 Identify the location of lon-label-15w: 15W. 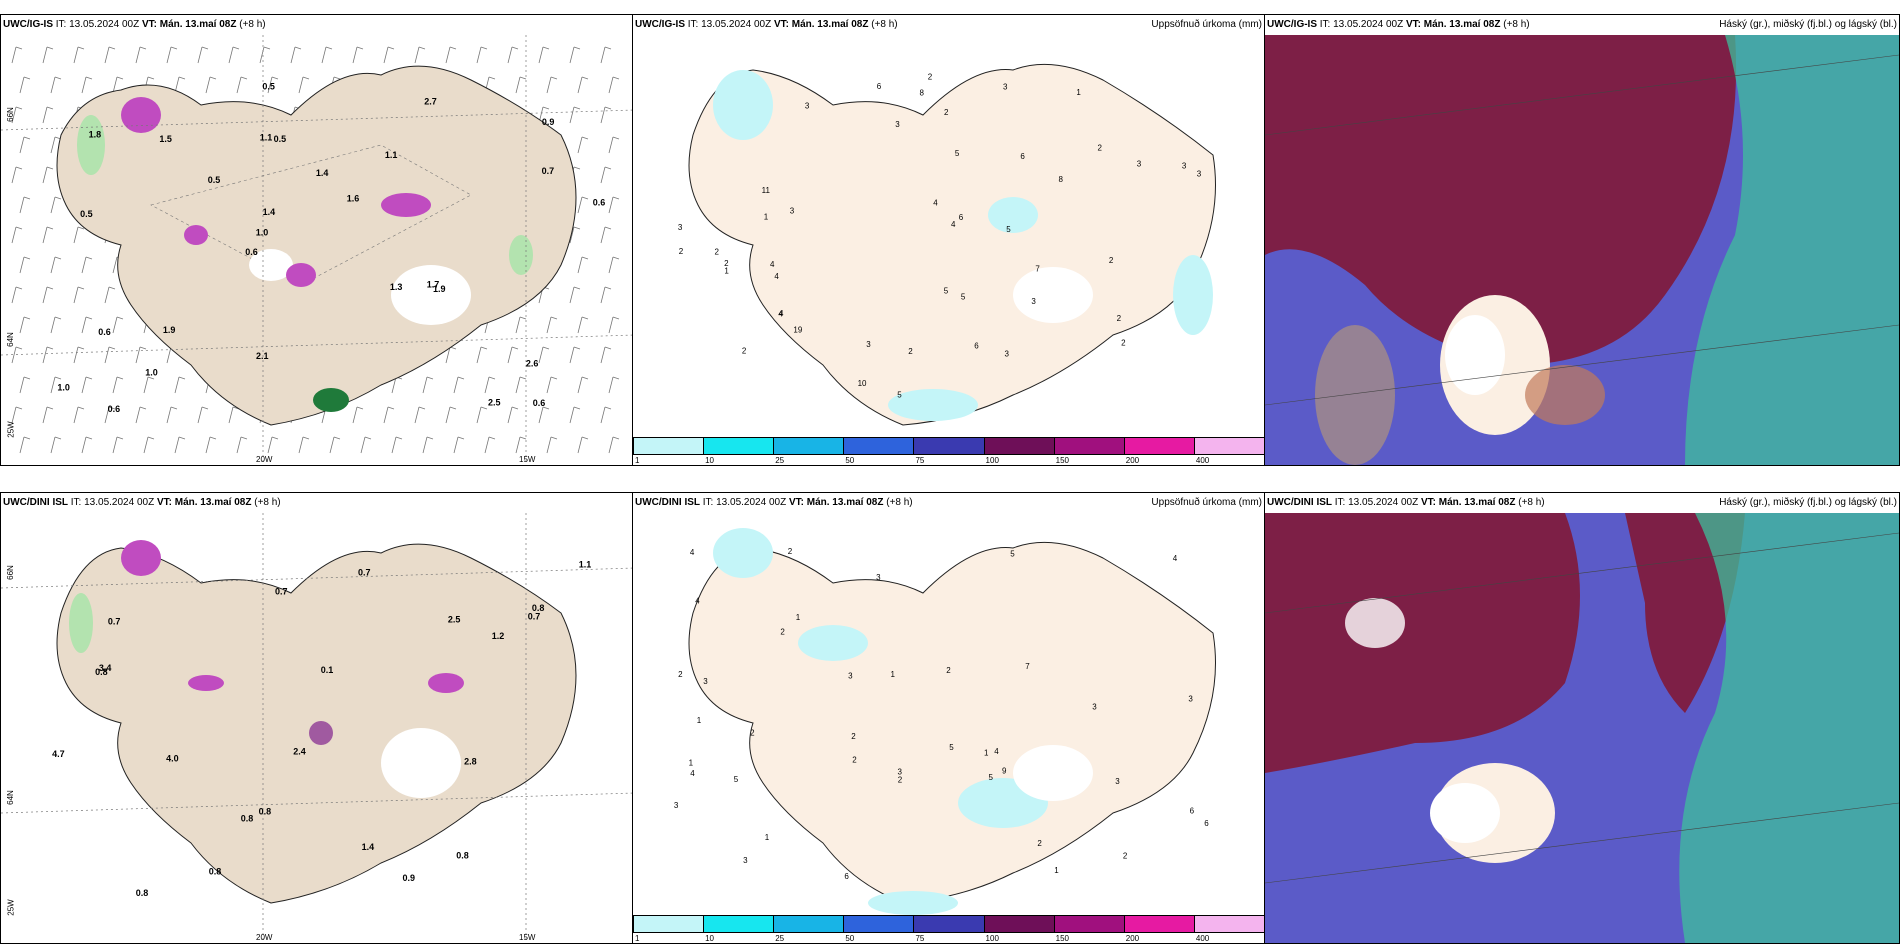
(527, 459).